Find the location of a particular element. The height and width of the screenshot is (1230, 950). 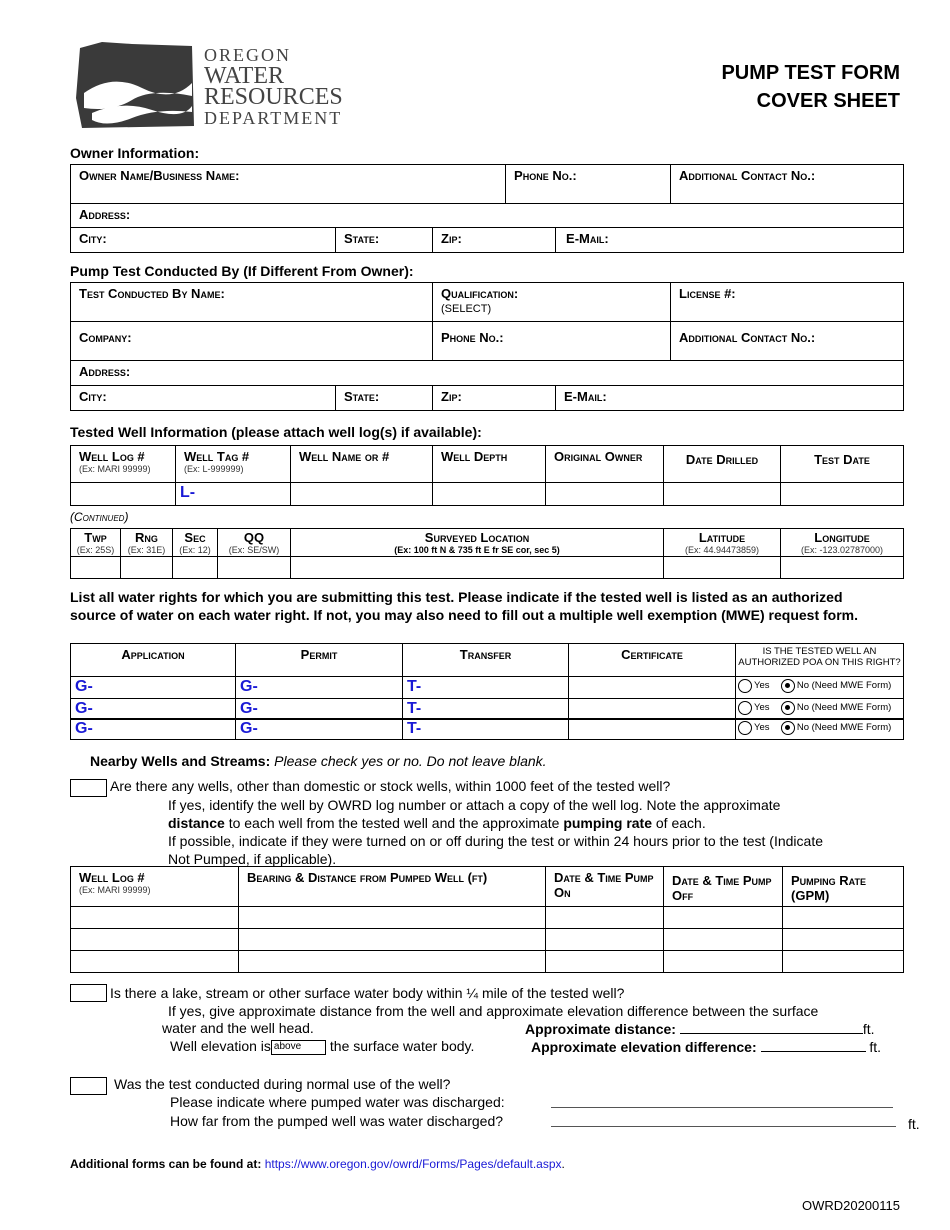

original-owner-input is located at coordinates (604, 494).